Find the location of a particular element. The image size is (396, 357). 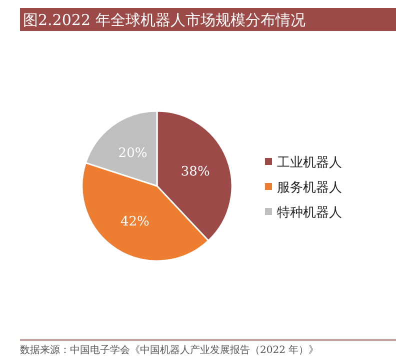

data-label: 20% is located at coordinates (133, 154).